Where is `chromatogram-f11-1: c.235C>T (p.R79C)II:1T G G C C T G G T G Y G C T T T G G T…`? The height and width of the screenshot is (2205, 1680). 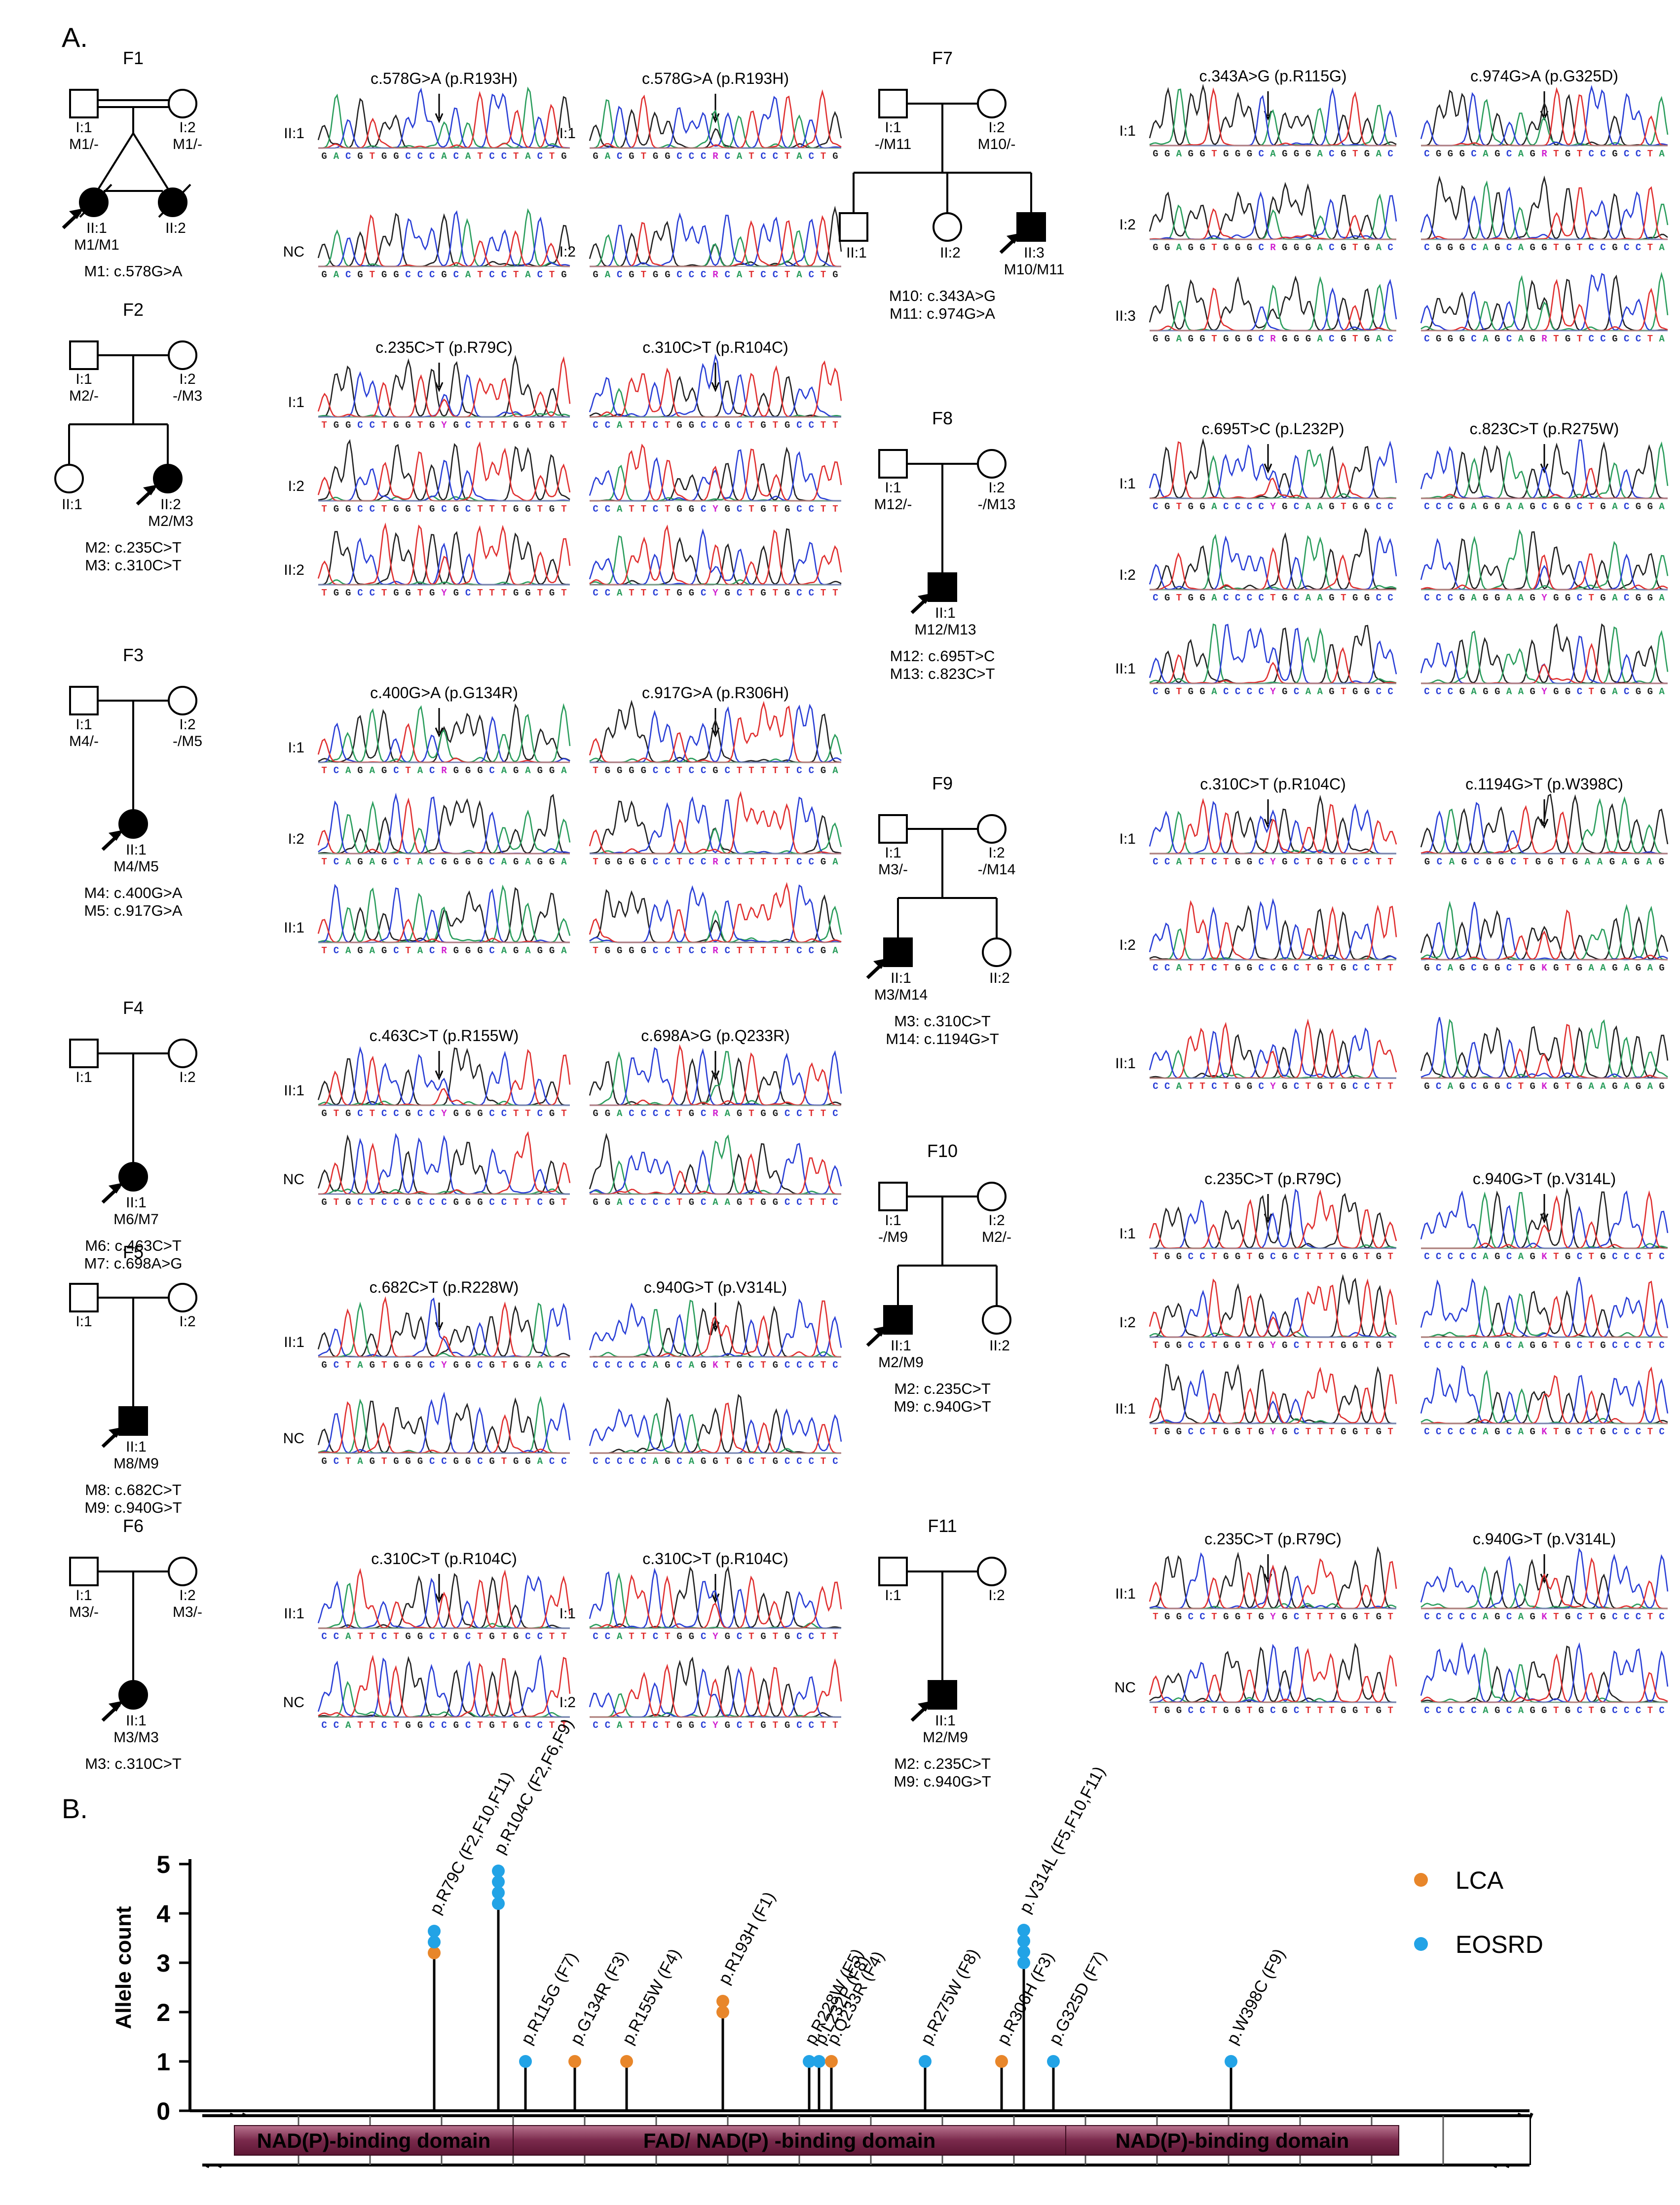 chromatogram-f11-1: c.235C>T (p.R79C)II:1T G G C C T G G T G Y G C T T T G G T… is located at coordinates (1256, 1623).